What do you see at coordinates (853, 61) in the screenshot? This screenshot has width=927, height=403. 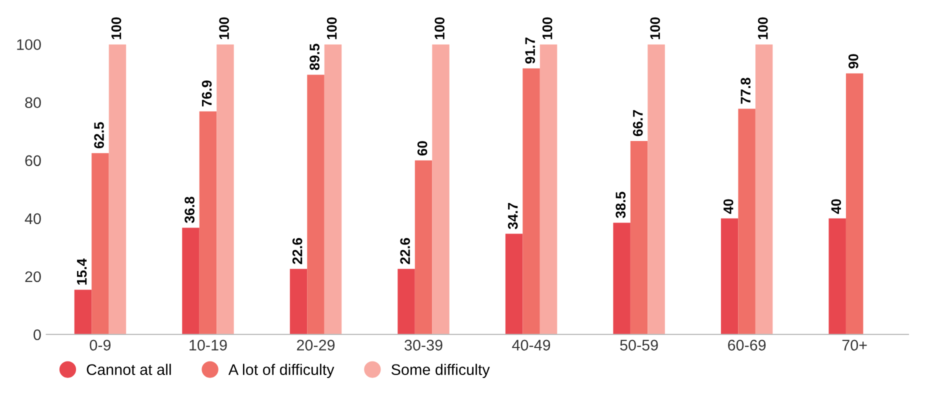 I see `data-label: 90` at bounding box center [853, 61].